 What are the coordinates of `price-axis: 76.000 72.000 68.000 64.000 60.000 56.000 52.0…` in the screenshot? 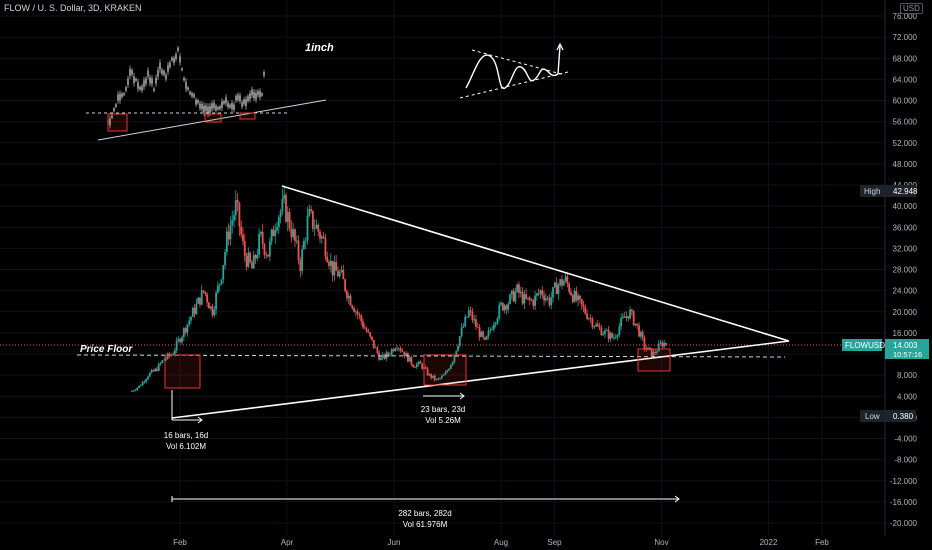 It's located at (901, 268).